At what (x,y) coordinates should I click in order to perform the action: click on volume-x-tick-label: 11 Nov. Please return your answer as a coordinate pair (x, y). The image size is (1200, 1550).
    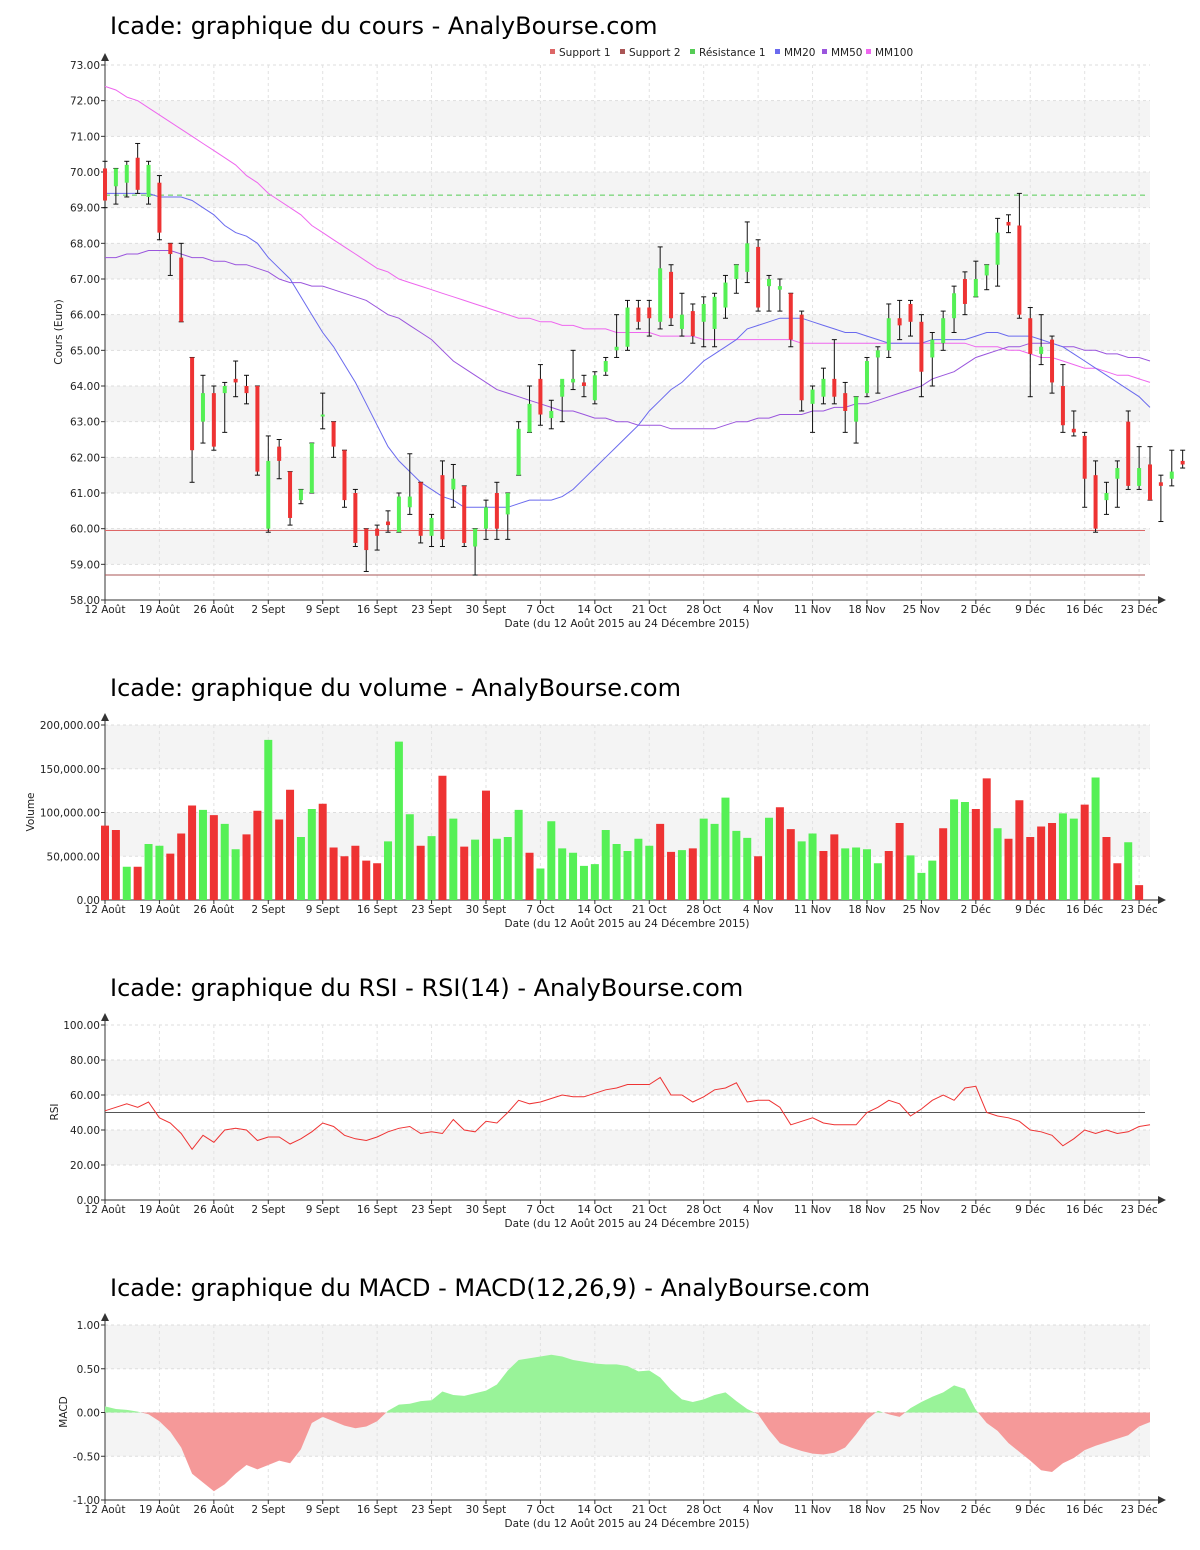
    Looking at the image, I should click on (812, 910).